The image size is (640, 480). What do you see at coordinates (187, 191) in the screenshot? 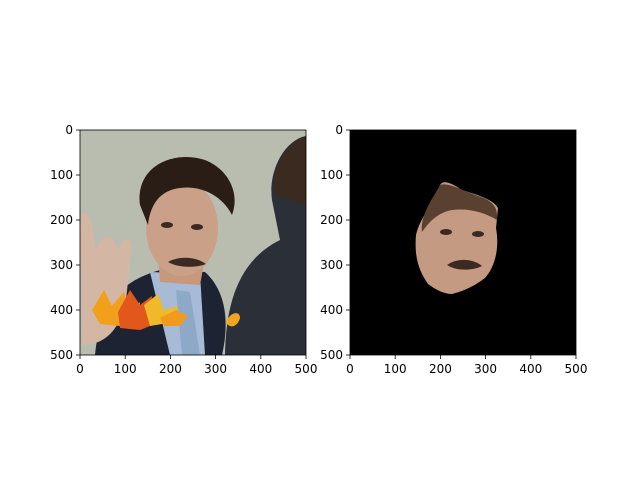
I see `hair` at bounding box center [187, 191].